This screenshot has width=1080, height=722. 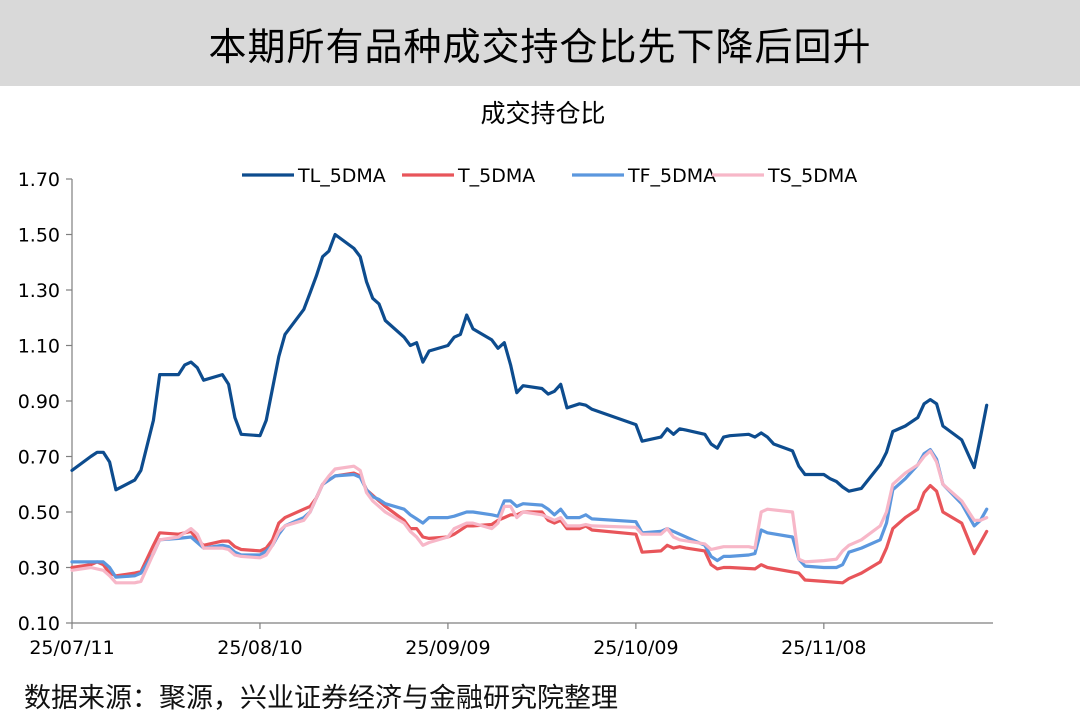 I want to click on title-bar: 本期所有品种成交持仓比先下降后回升, so click(x=540, y=43).